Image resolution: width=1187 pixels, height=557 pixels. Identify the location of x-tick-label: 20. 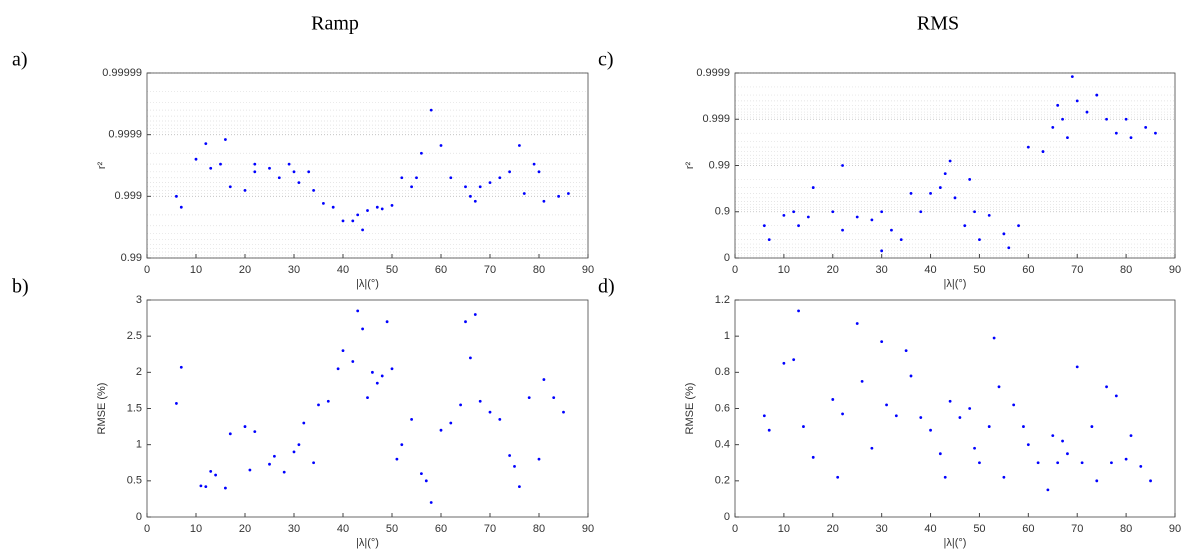
(245, 270).